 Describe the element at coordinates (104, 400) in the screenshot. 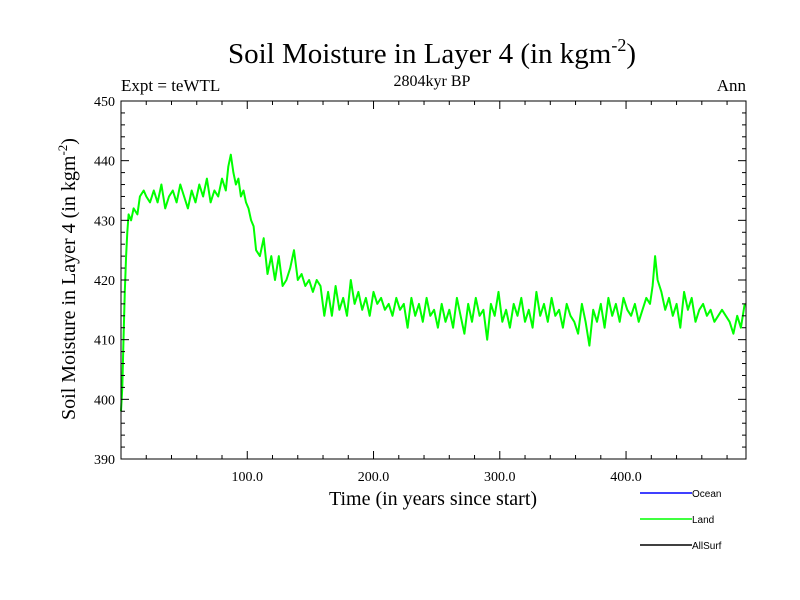

I see `y-tick-label: 400` at that location.